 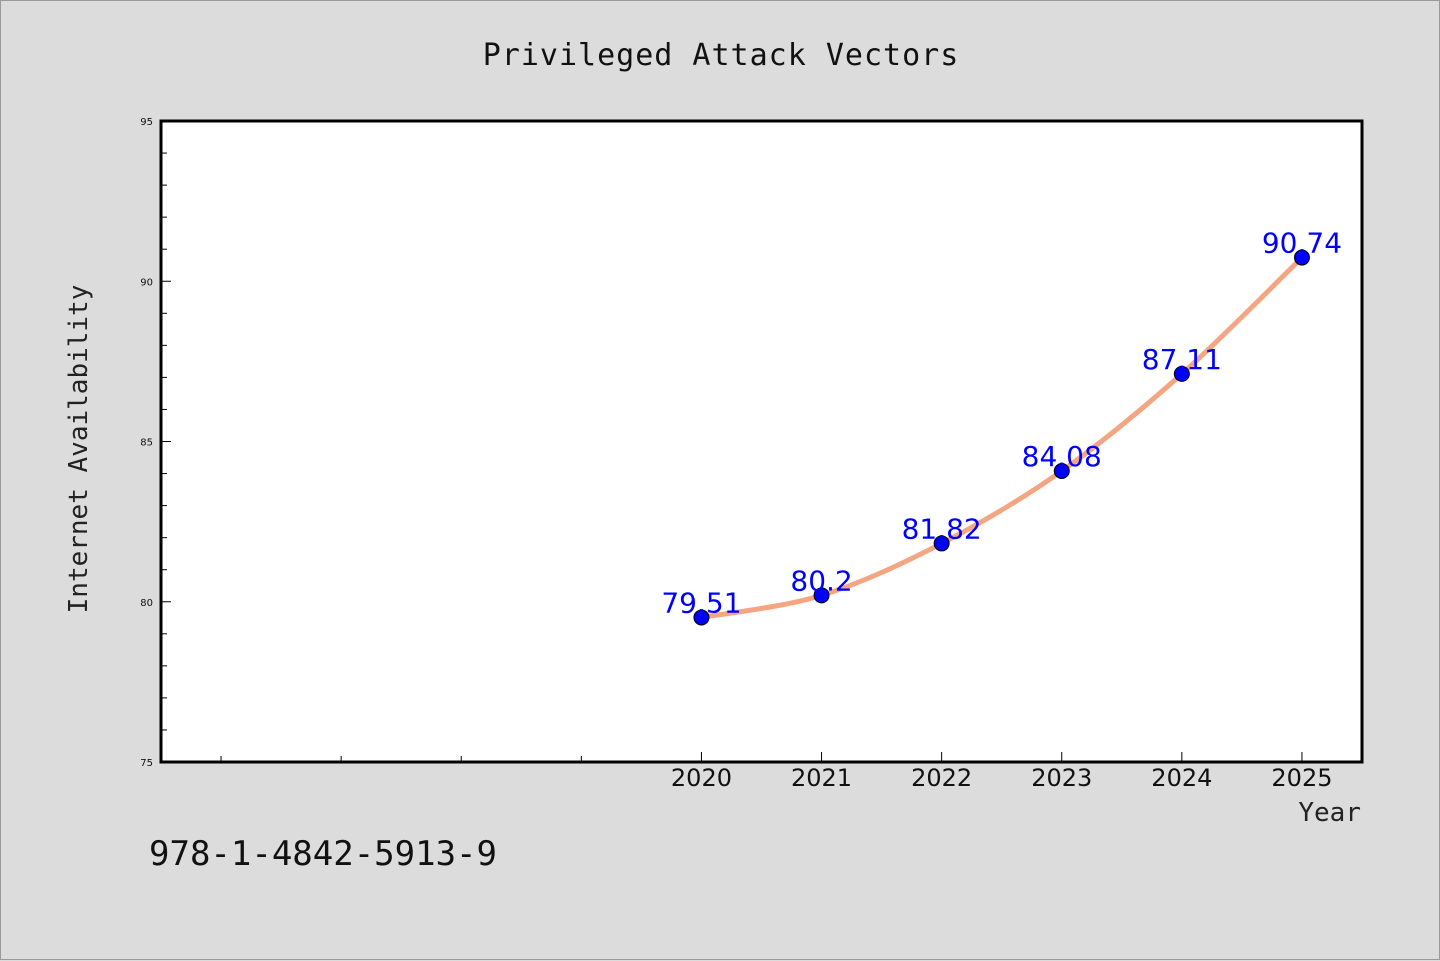 I want to click on x-tick-label: 2021, so click(x=821, y=778).